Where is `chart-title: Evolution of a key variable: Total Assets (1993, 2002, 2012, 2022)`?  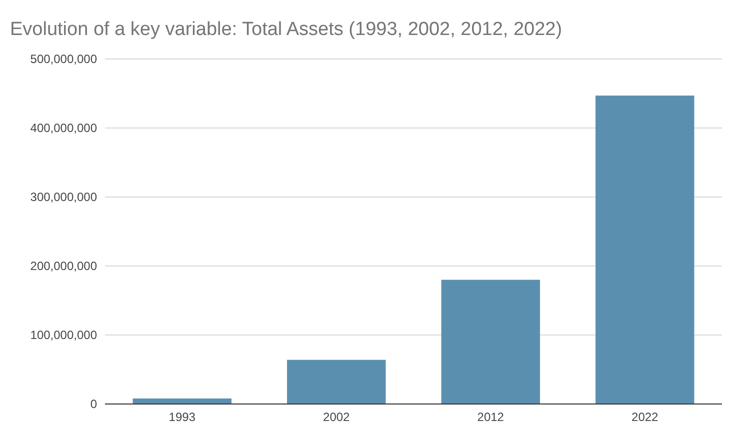 chart-title: Evolution of a key variable: Total Assets (1993, 2002, 2012, 2022) is located at coordinates (286, 29).